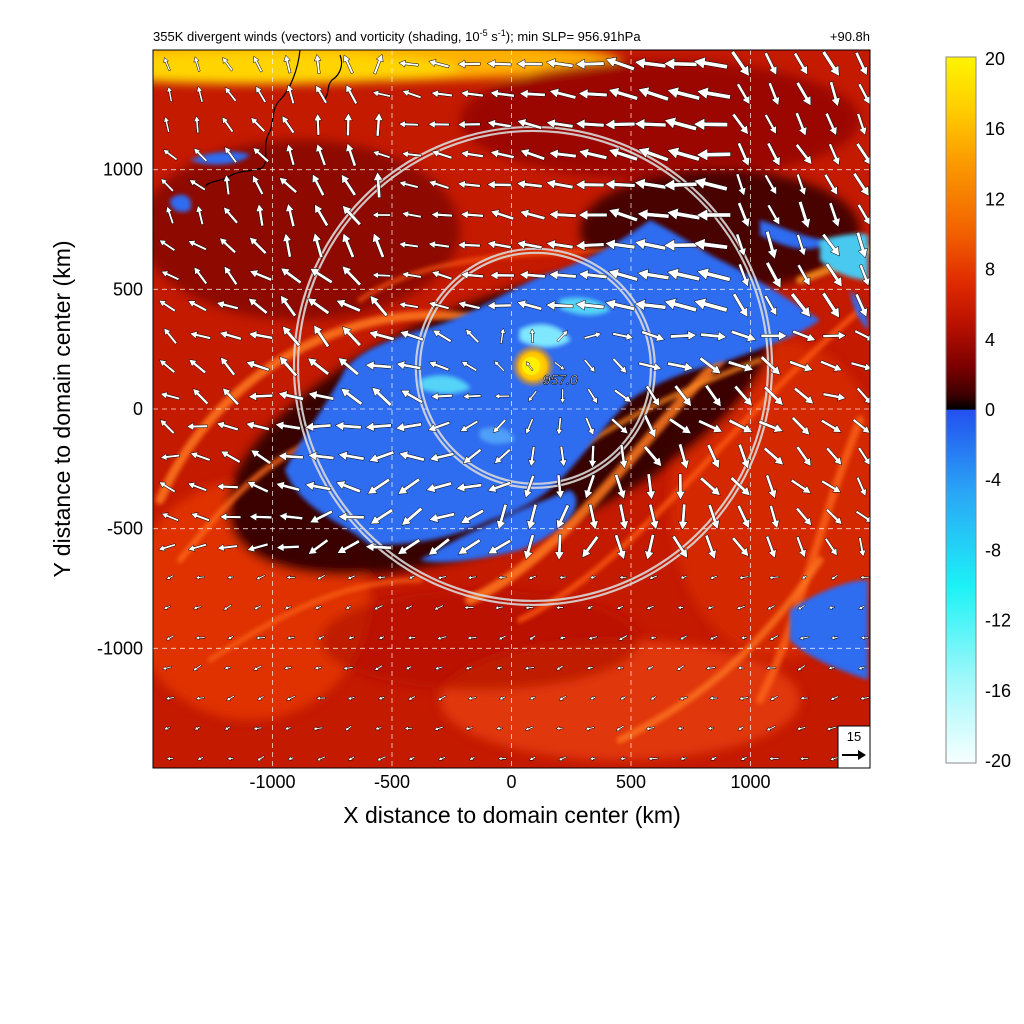 The width and height of the screenshot is (1024, 1024). I want to click on title-part-3: ); min SLP= 956.91hPa, so click(574, 36).